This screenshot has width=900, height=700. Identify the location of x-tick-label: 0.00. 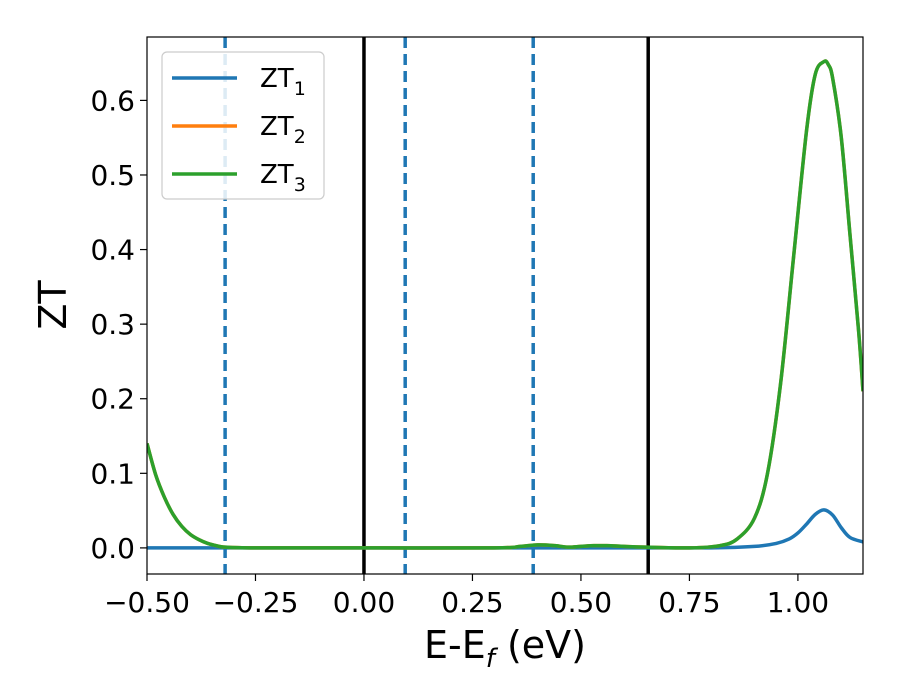
(364, 602).